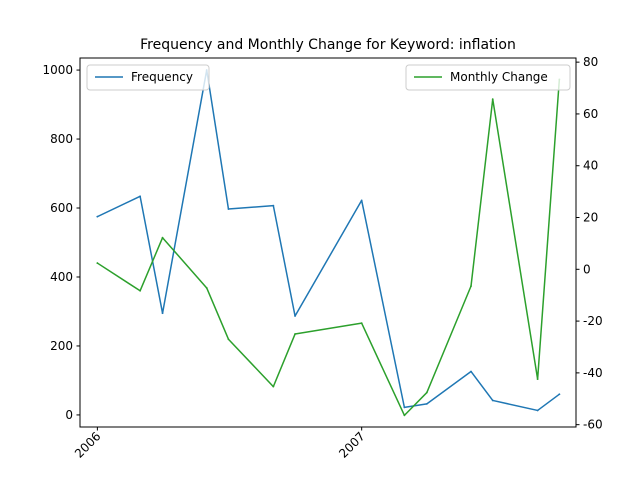 This screenshot has height=480, width=640. What do you see at coordinates (593, 425) in the screenshot?
I see `right-y-tick-label: -60` at bounding box center [593, 425].